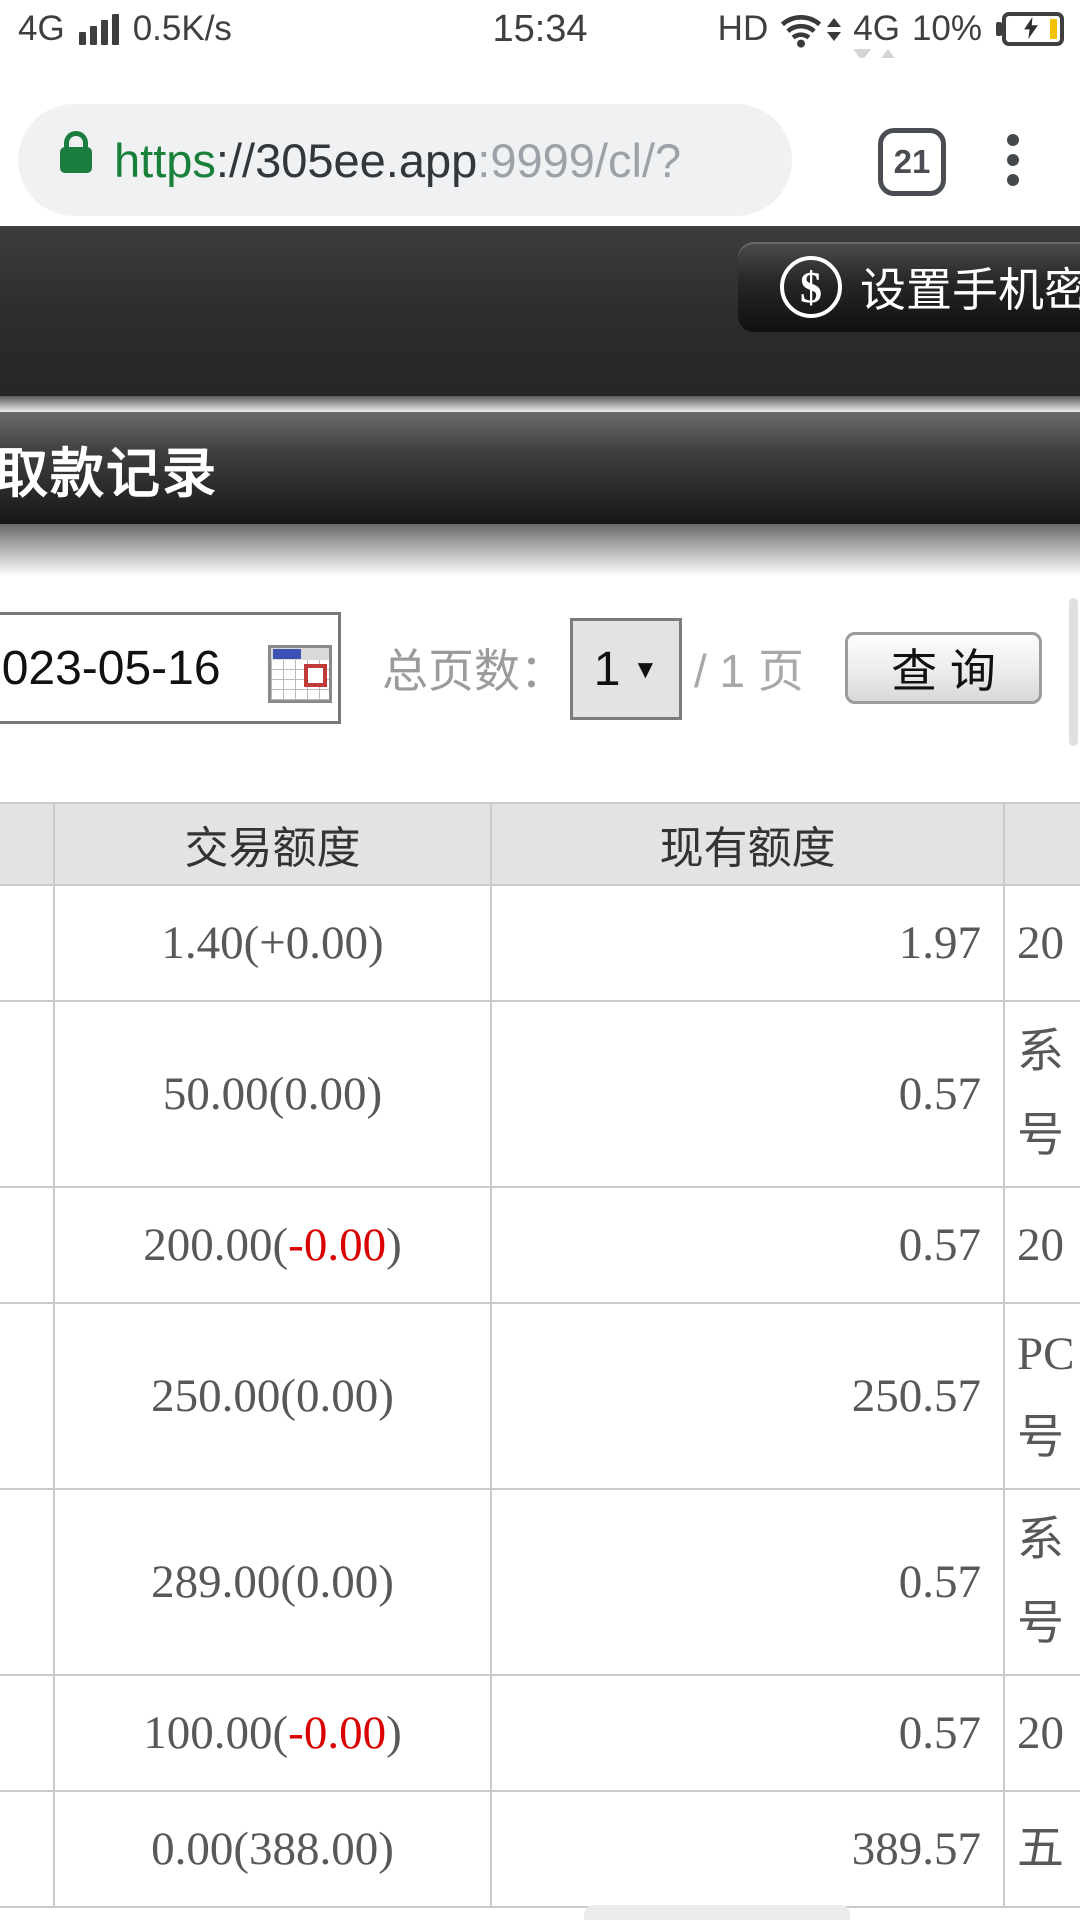 The width and height of the screenshot is (1080, 1920). Describe the element at coordinates (1041, 844) in the screenshot. I see `header-trailing` at that location.